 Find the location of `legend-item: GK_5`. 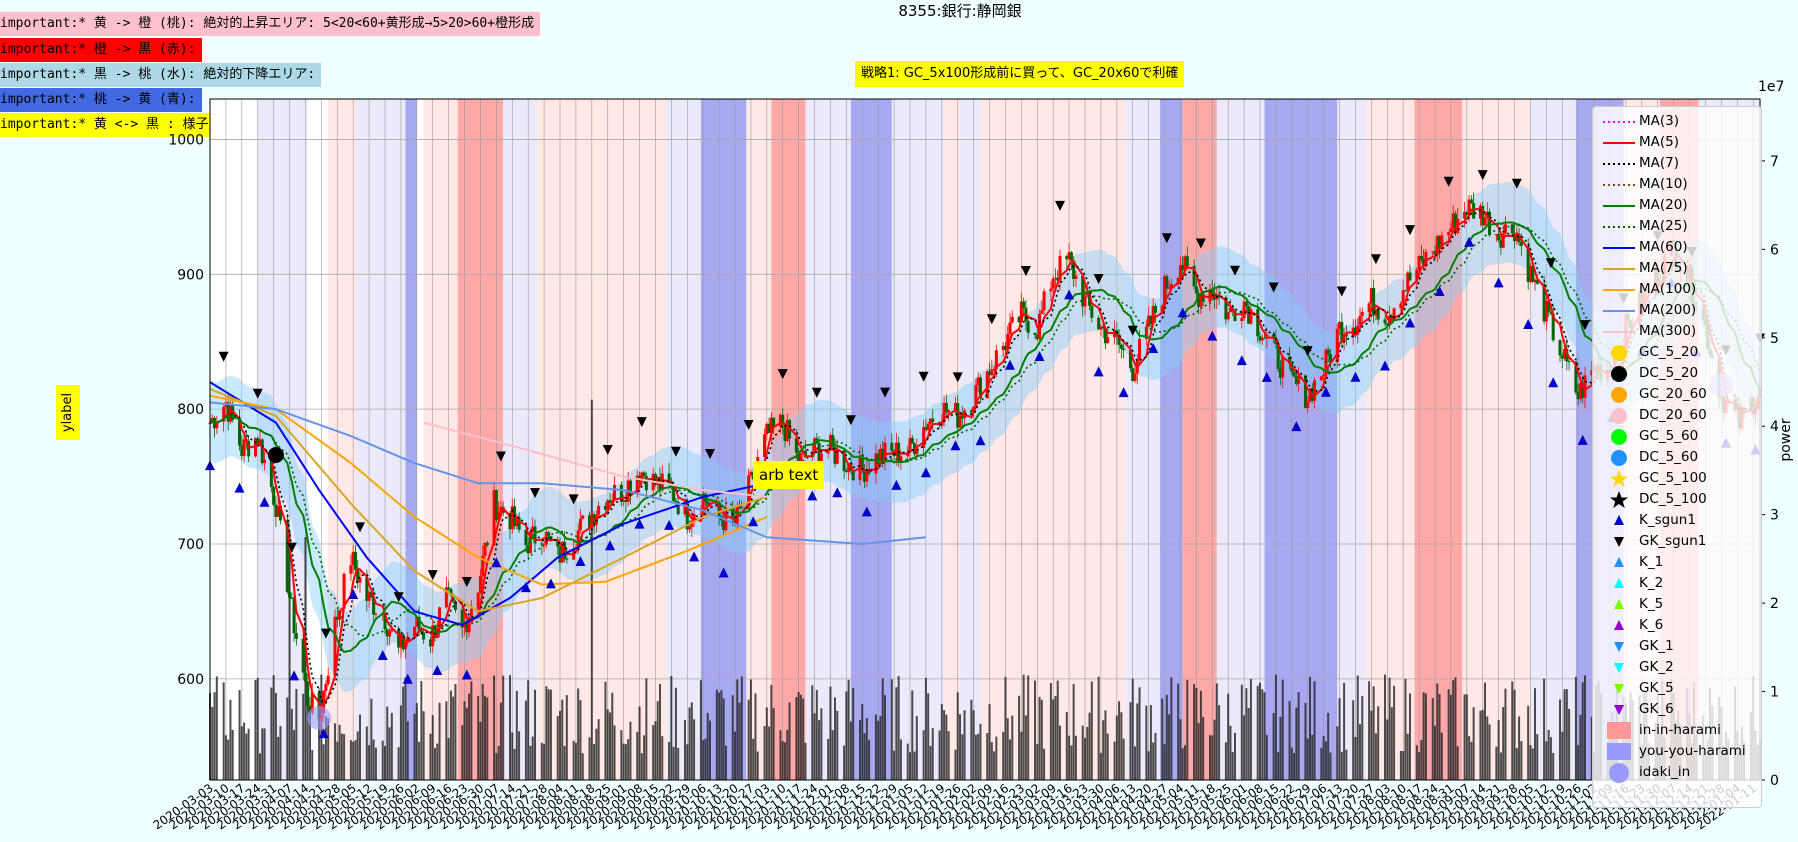

legend-item: GK_5 is located at coordinates (1677, 688).